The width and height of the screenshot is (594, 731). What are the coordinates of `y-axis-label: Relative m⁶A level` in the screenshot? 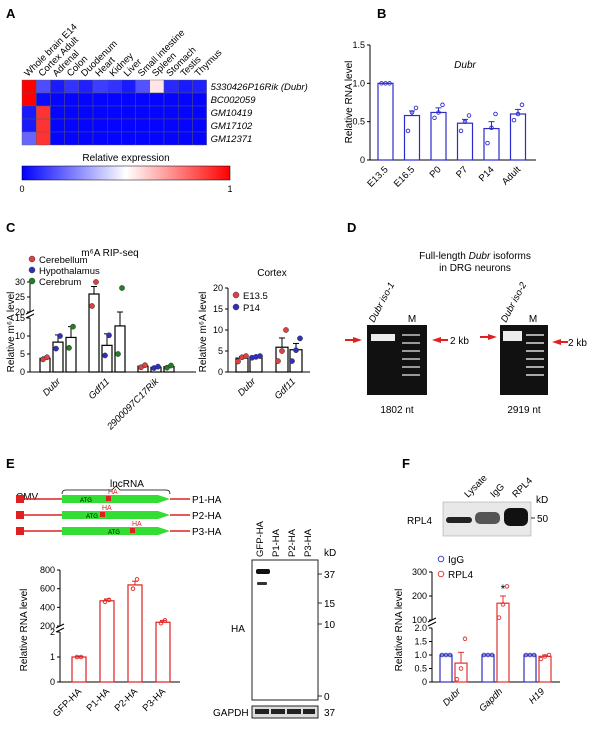 It's located at (11, 332).